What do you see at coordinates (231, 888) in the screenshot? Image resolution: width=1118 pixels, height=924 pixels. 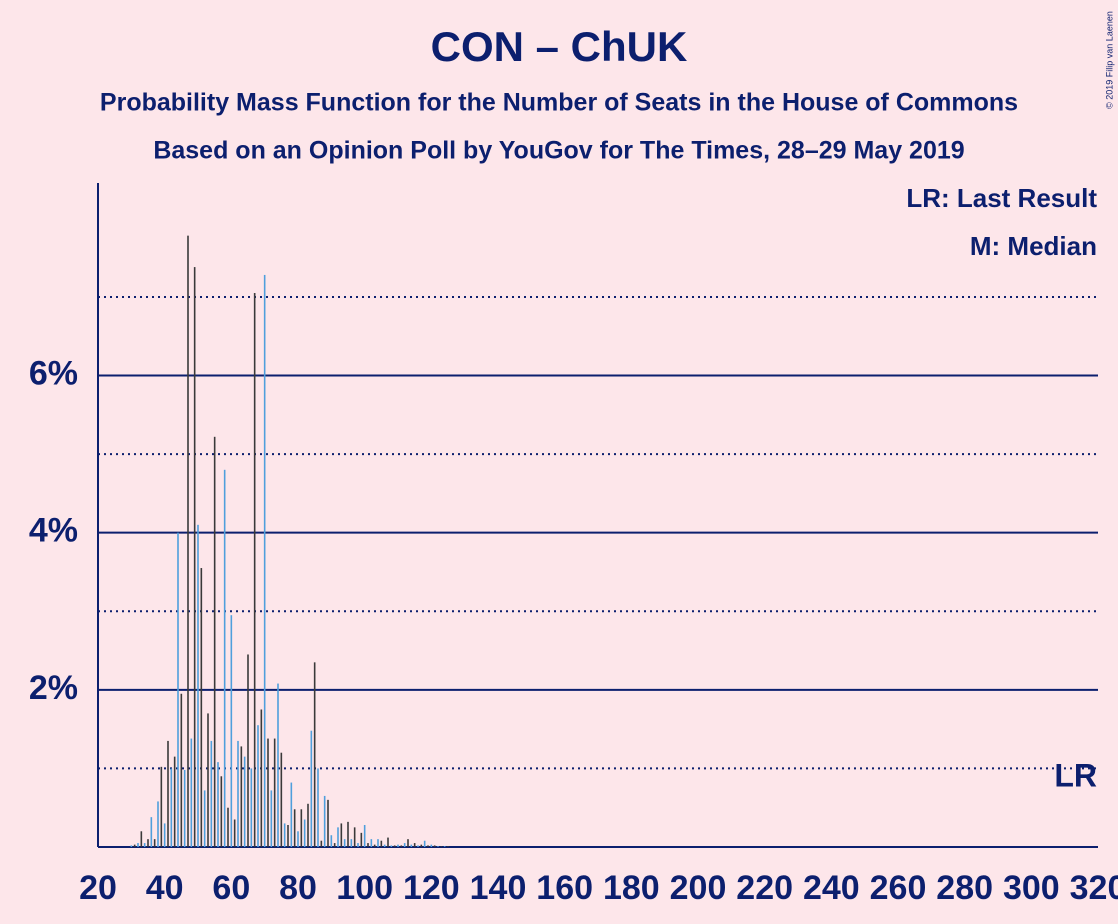 I see `x-tick-label: 60` at bounding box center [231, 888].